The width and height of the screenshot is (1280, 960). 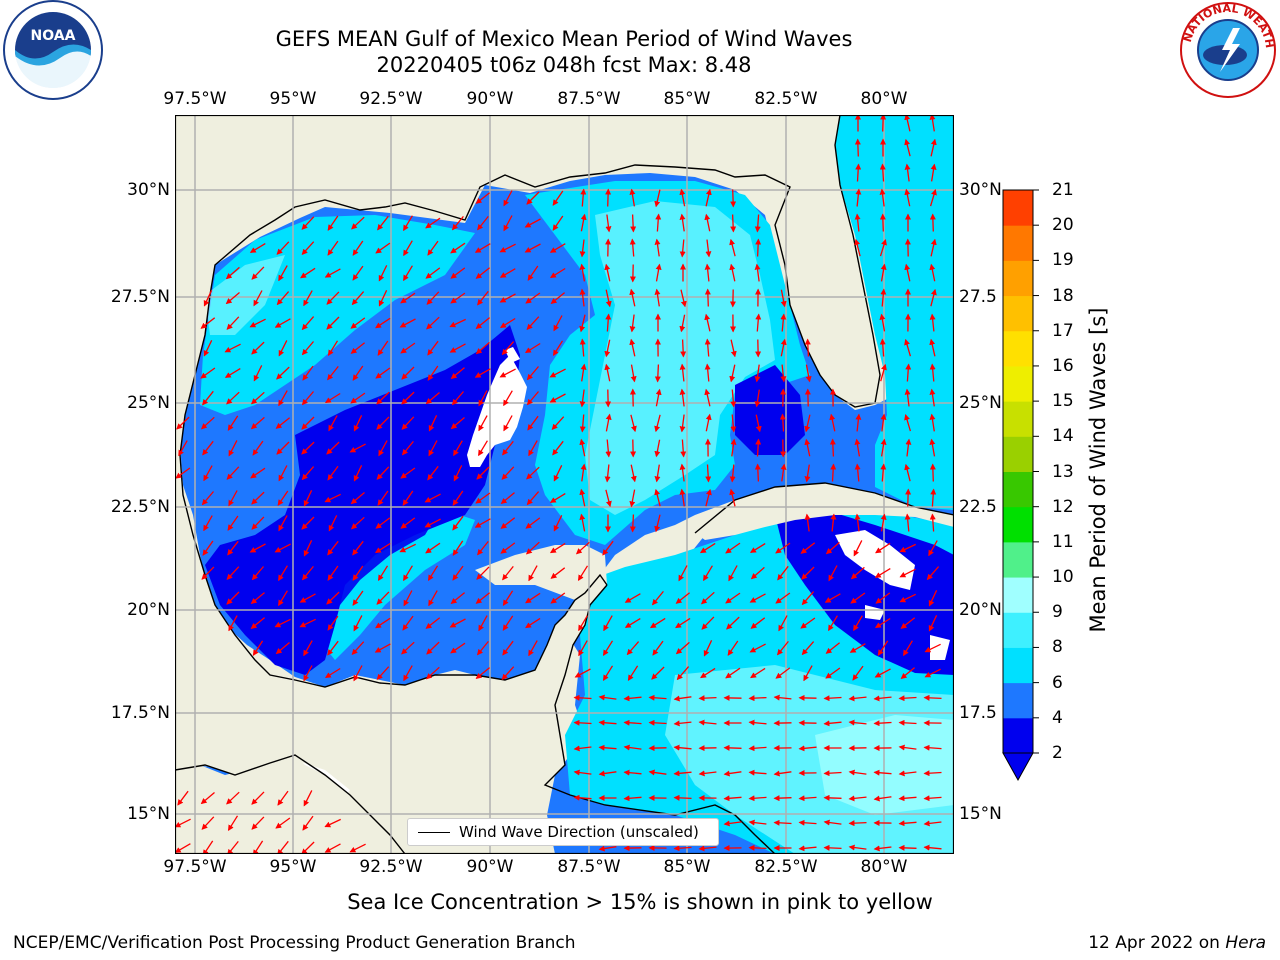 What do you see at coordinates (1245, 943) in the screenshot?
I see `footer-host: Hera` at bounding box center [1245, 943].